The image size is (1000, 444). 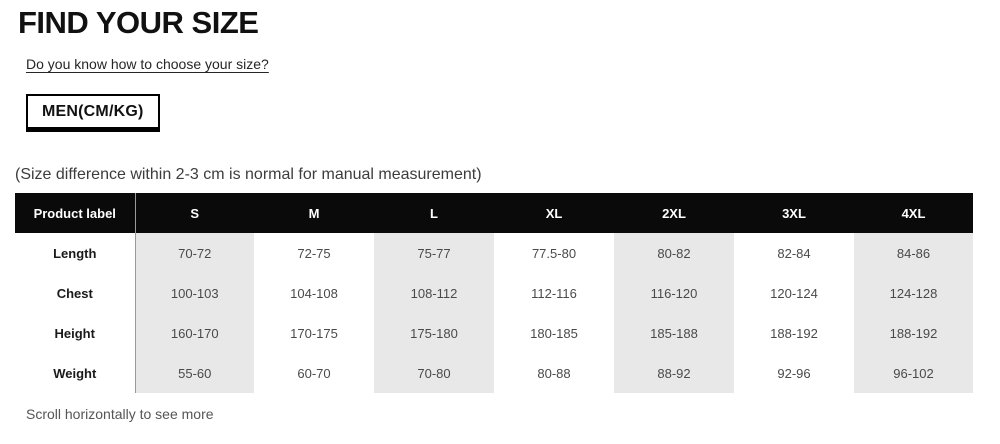 I want to click on column-header-3xl: 3XL, so click(x=794, y=213).